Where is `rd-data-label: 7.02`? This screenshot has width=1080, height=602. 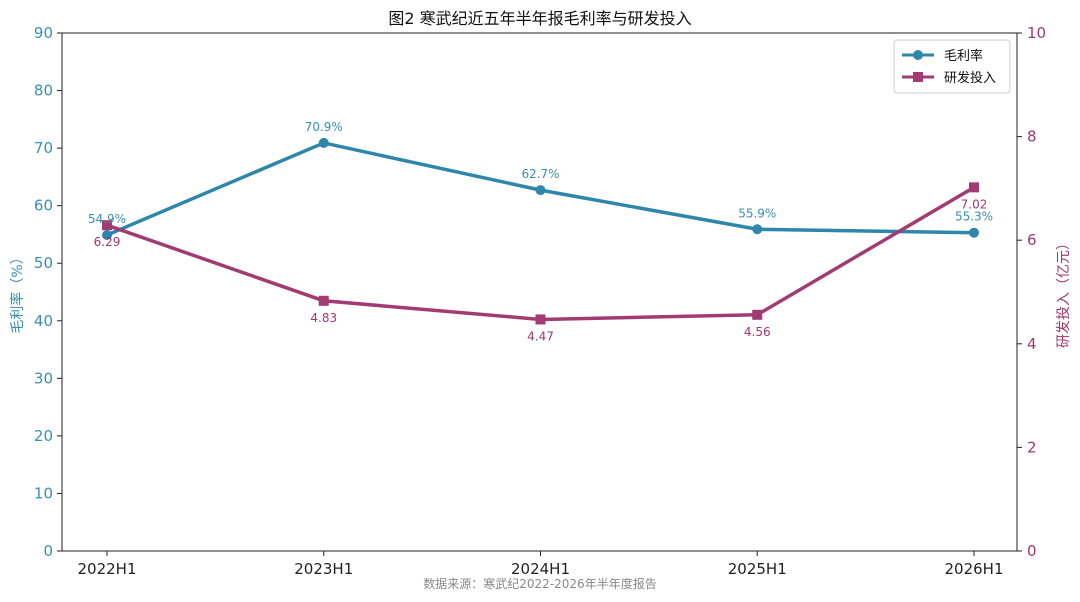
rd-data-label: 7.02 is located at coordinates (974, 204).